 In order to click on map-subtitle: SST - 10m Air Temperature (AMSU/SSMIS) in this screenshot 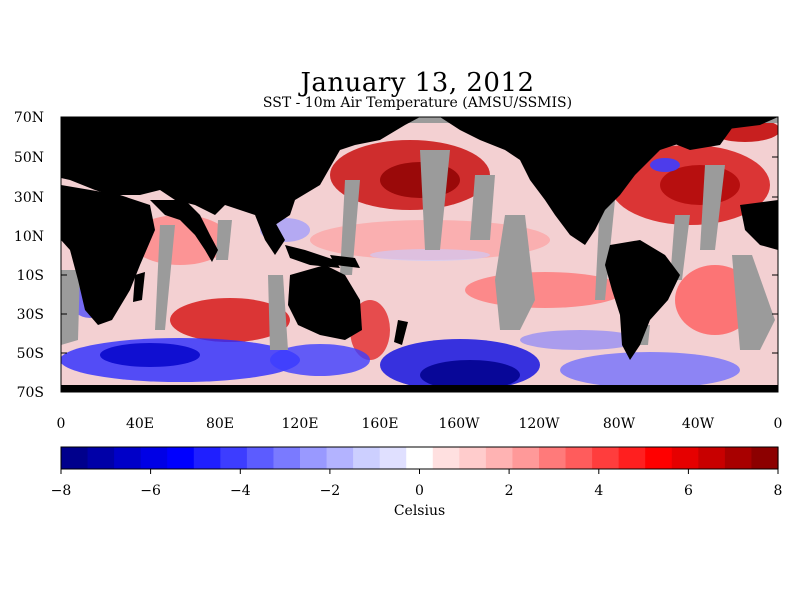, I will do `click(417, 103)`.